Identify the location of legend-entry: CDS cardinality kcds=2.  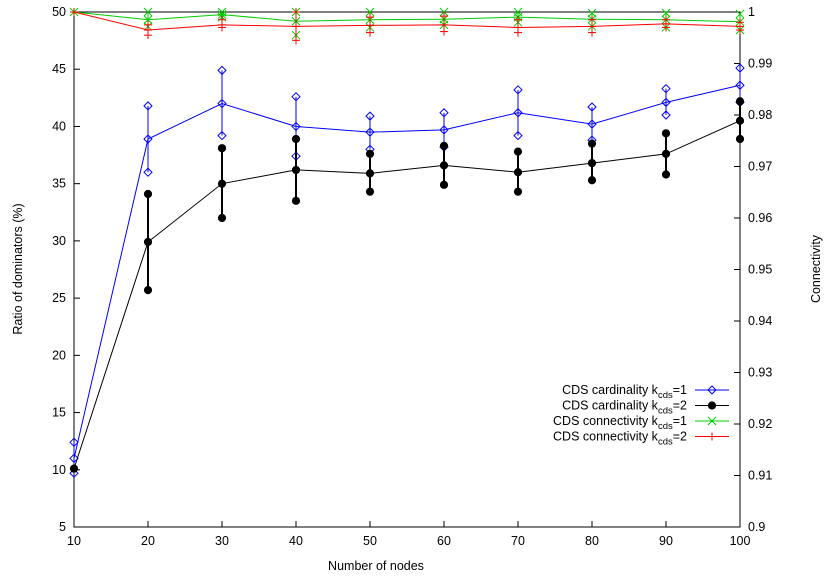
(645, 408).